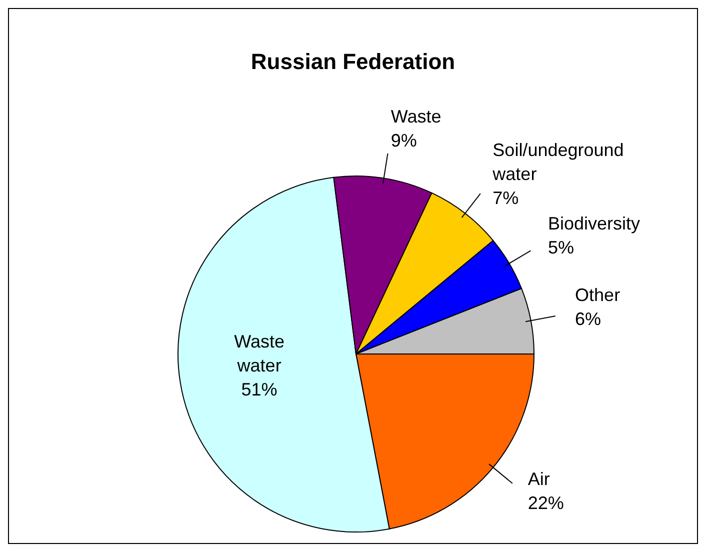 This screenshot has width=708, height=554. Describe the element at coordinates (594, 223) in the screenshot. I see `slice-label: Biodiversity` at that location.